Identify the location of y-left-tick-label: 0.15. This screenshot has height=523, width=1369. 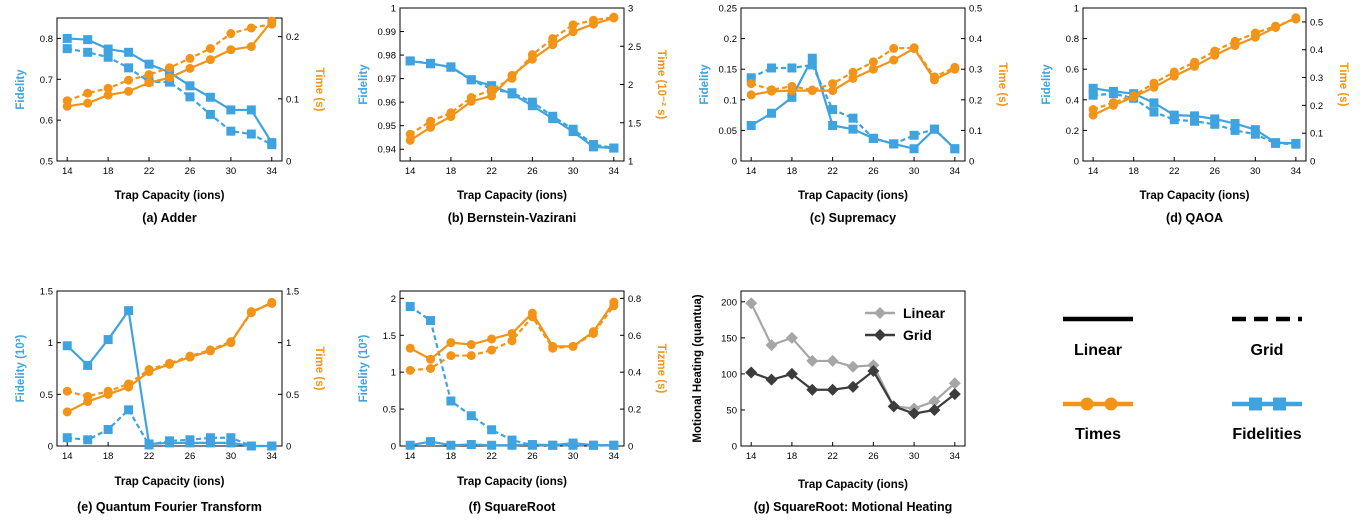
(728, 70).